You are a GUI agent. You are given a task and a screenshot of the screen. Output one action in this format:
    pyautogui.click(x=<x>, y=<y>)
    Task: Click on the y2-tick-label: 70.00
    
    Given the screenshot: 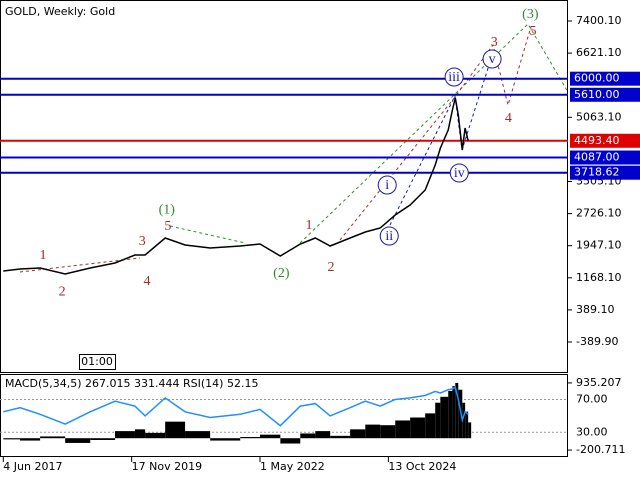 What is the action you would take?
    pyautogui.click(x=592, y=399)
    